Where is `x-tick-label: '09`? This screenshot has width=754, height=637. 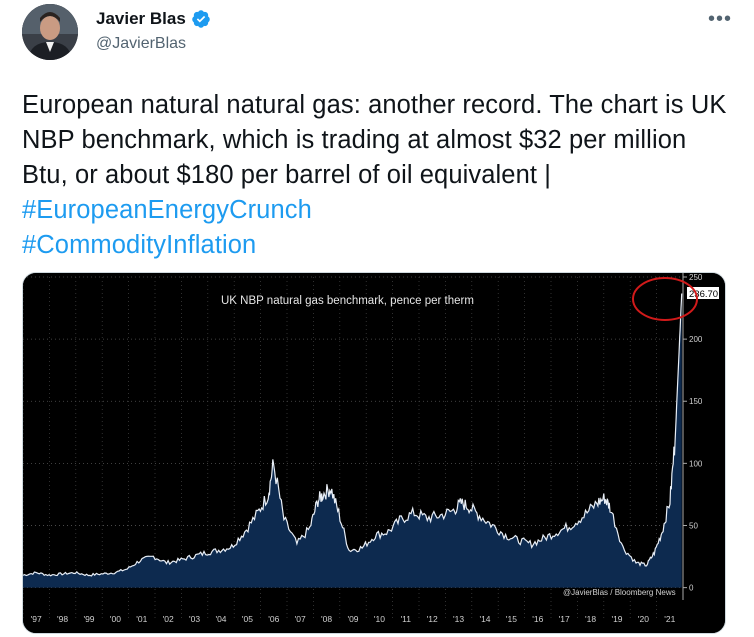
x-tick-label: '09 is located at coordinates (352, 619).